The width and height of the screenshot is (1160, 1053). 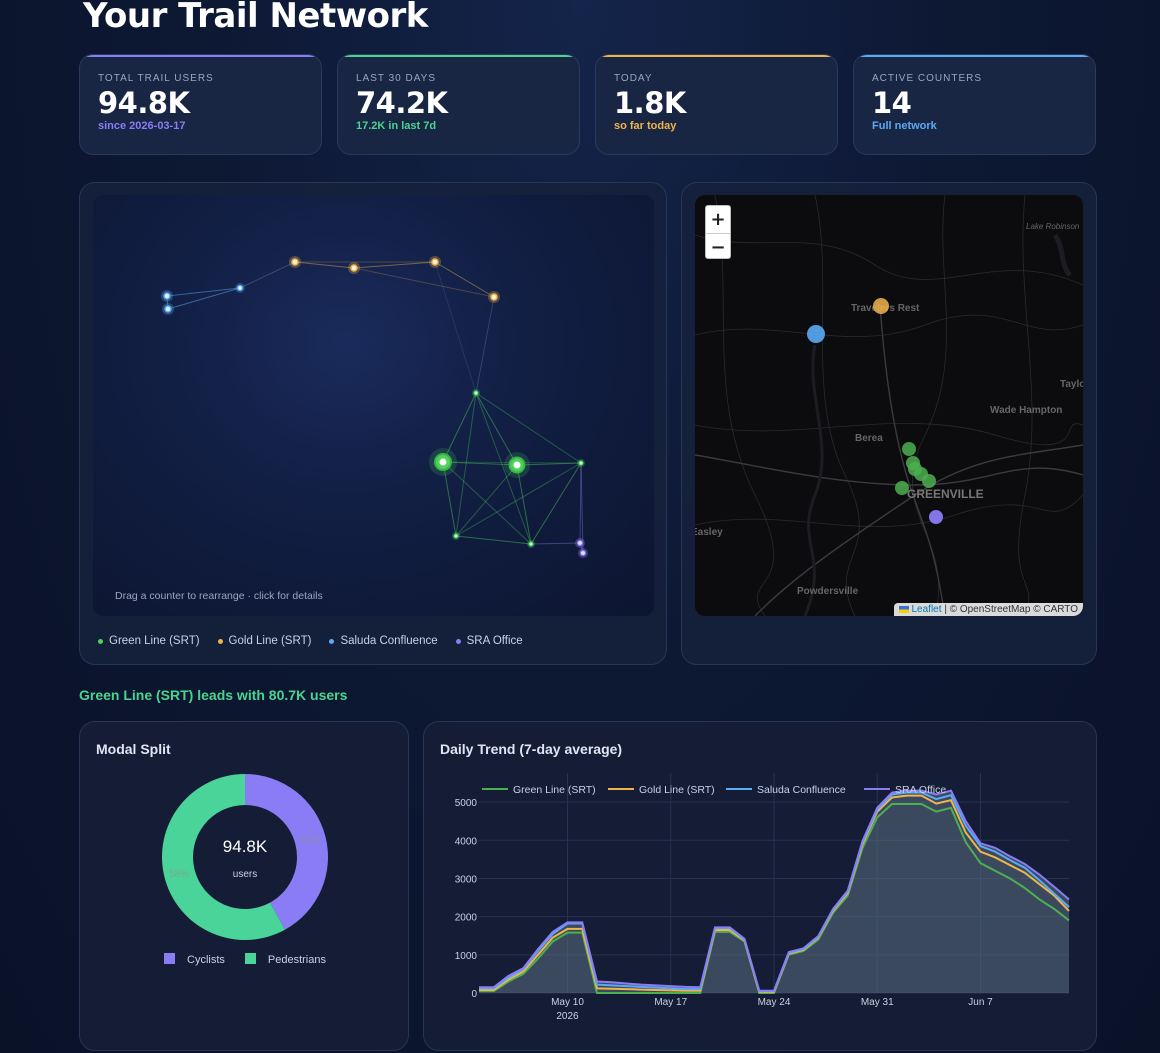 What do you see at coordinates (774, 898) in the screenshot?
I see `series-line-green-line-srt` at bounding box center [774, 898].